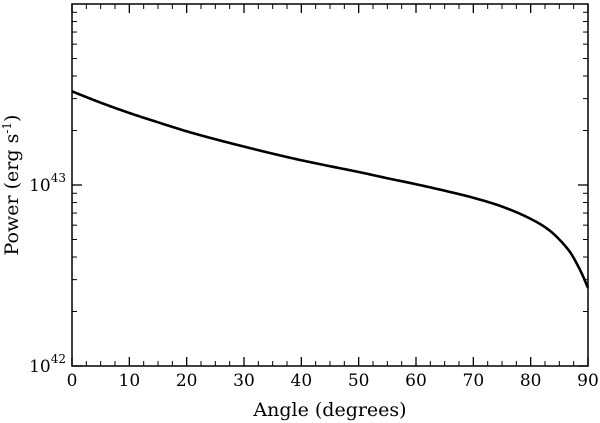  Describe the element at coordinates (359, 381) in the screenshot. I see `x-tick-label: 50` at that location.